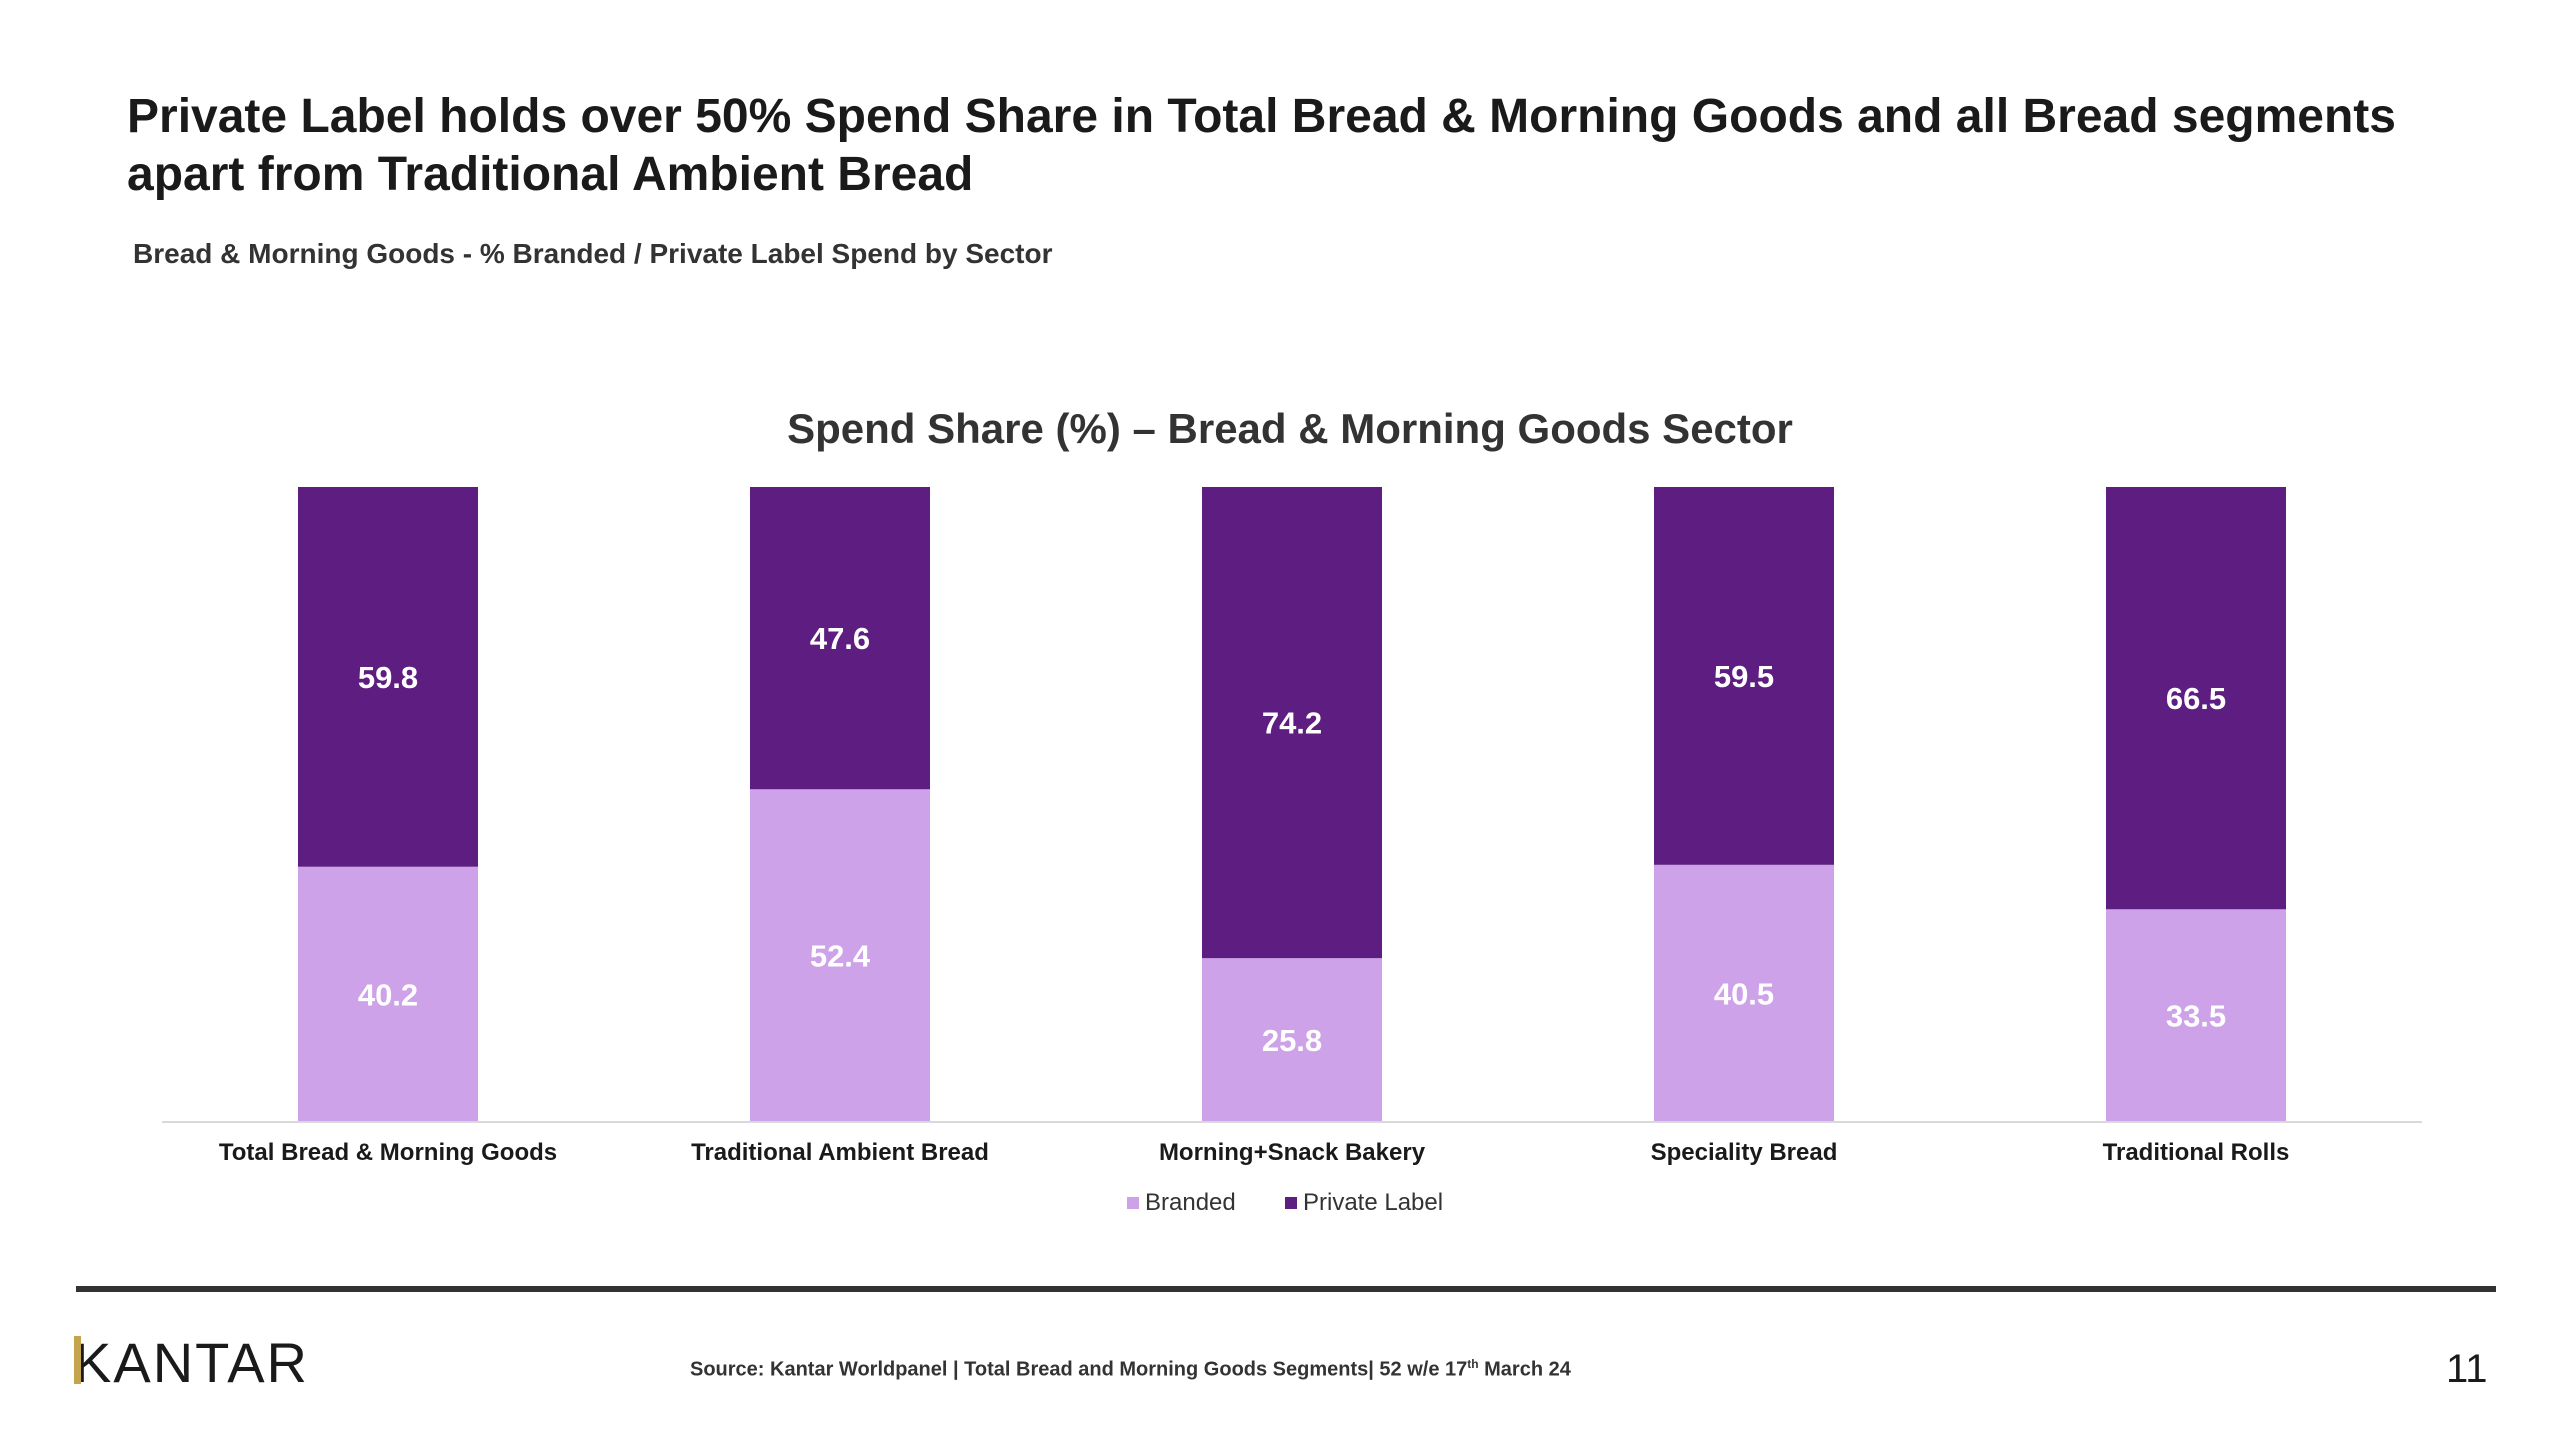 The width and height of the screenshot is (2560, 1440). Describe the element at coordinates (1744, 1152) in the screenshot. I see `x-tick-label-3: Speciality Bread` at that location.